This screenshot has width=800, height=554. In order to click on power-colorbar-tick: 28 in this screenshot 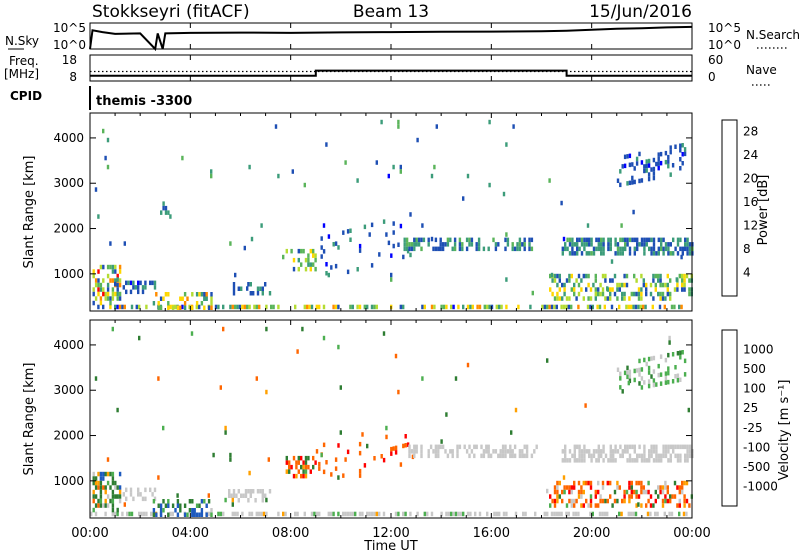, I will do `click(750, 132)`.